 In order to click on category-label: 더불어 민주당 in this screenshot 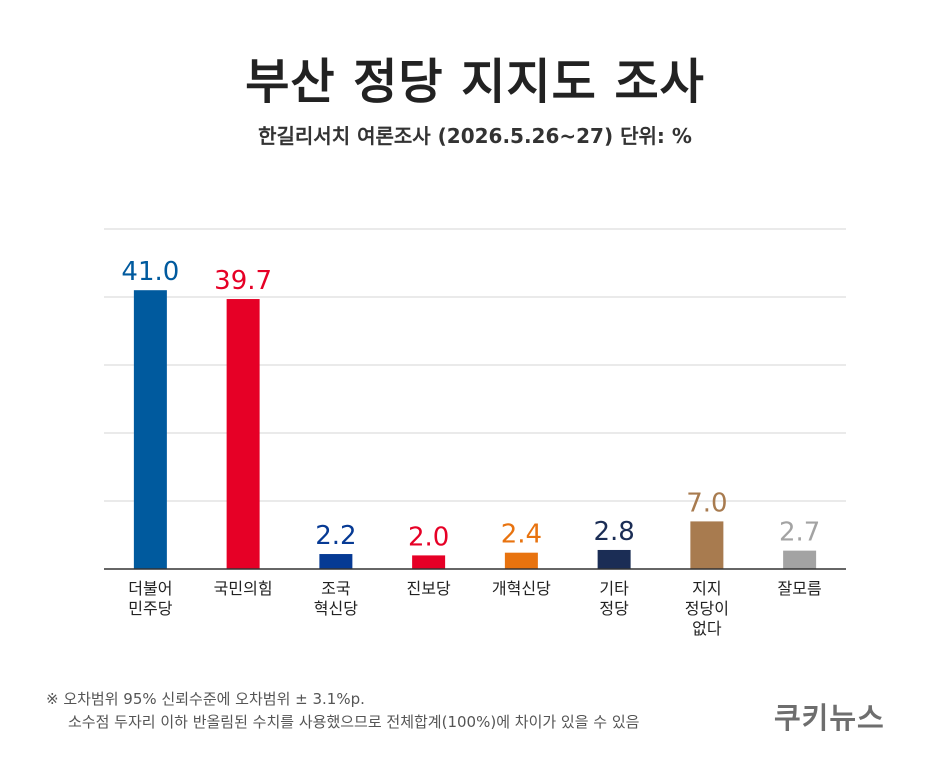, I will do `click(150, 598)`.